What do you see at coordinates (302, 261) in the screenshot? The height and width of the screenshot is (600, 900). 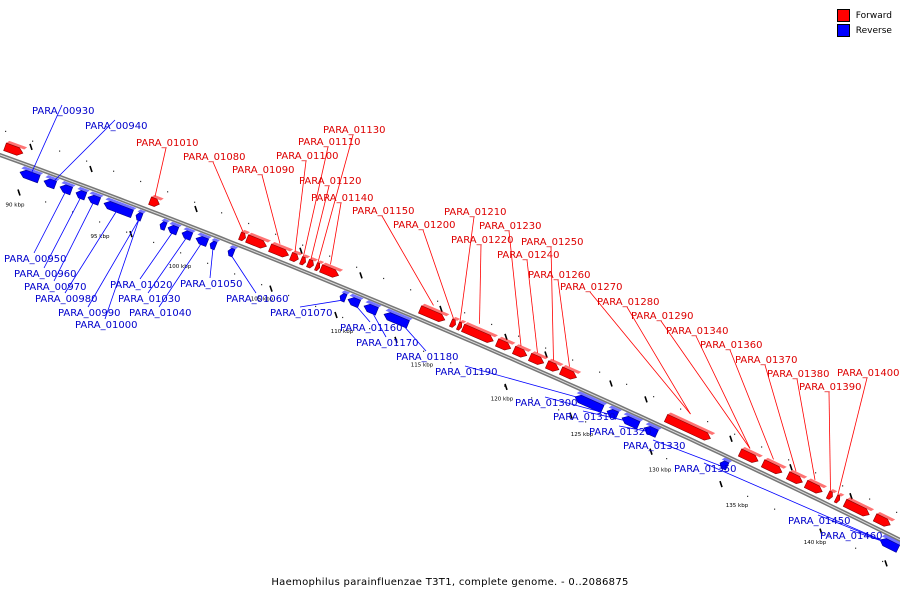 I see `forward-gene-6-body` at bounding box center [302, 261].